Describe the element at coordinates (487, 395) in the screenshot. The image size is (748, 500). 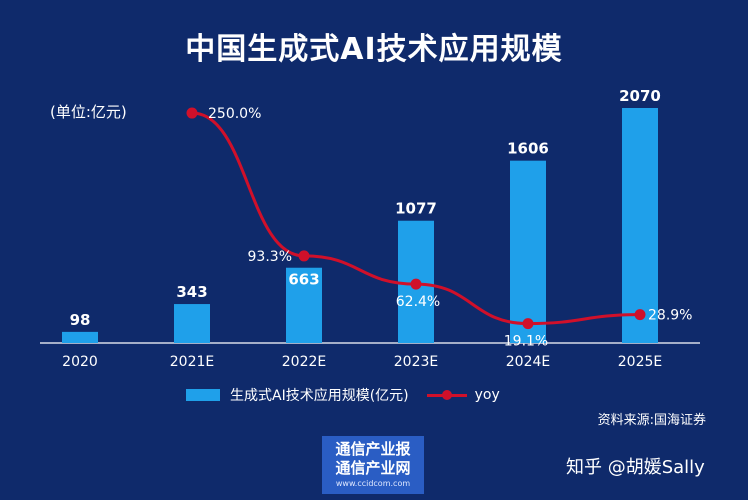
I see `legend-line-label: yoy` at that location.